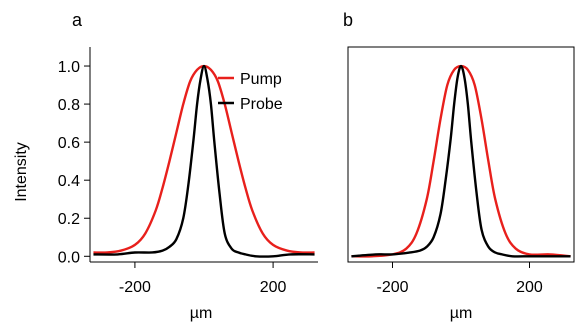  Describe the element at coordinates (77, 20) in the screenshot. I see `panel-label-a: a` at that location.